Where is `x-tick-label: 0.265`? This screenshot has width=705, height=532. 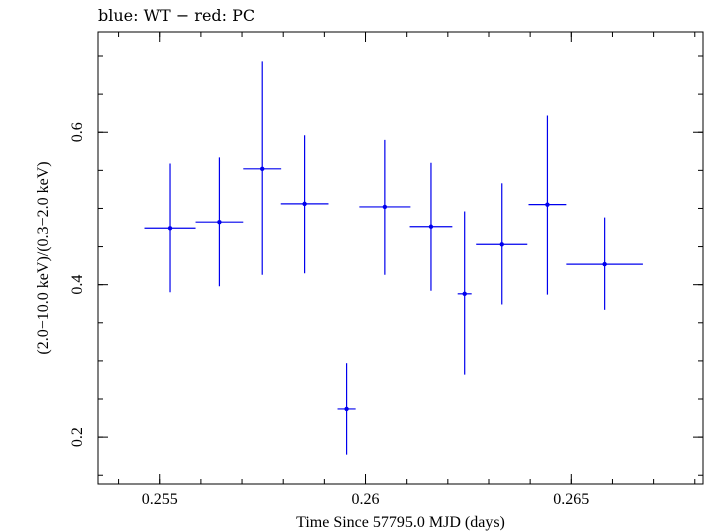
x-tick-label: 0.265 is located at coordinates (571, 499).